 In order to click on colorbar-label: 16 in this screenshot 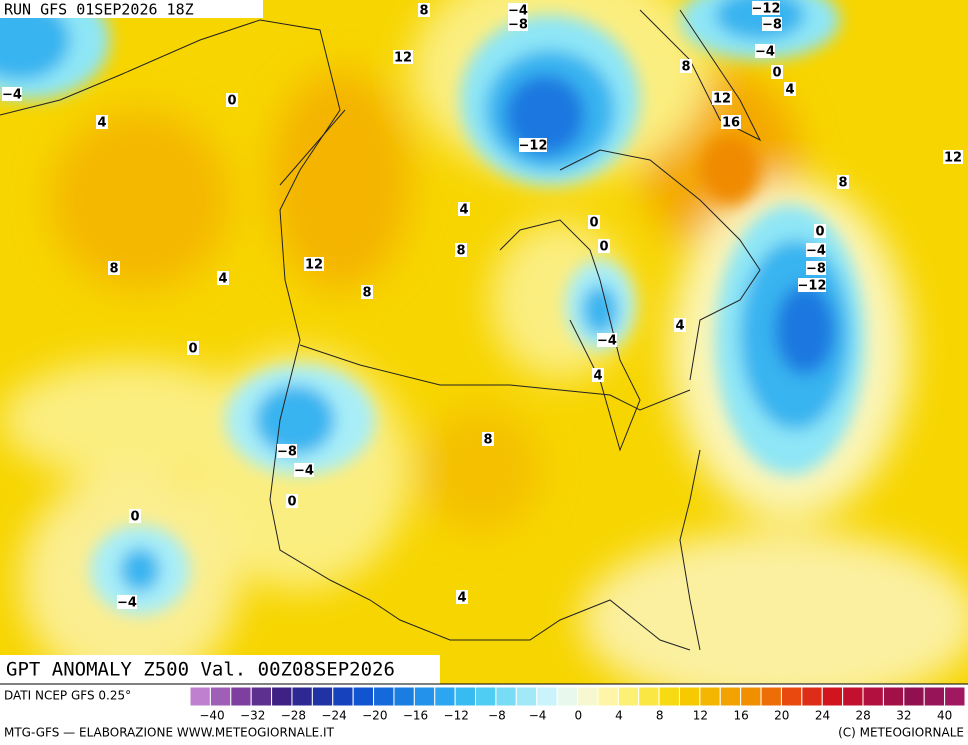, I will do `click(740, 716)`.